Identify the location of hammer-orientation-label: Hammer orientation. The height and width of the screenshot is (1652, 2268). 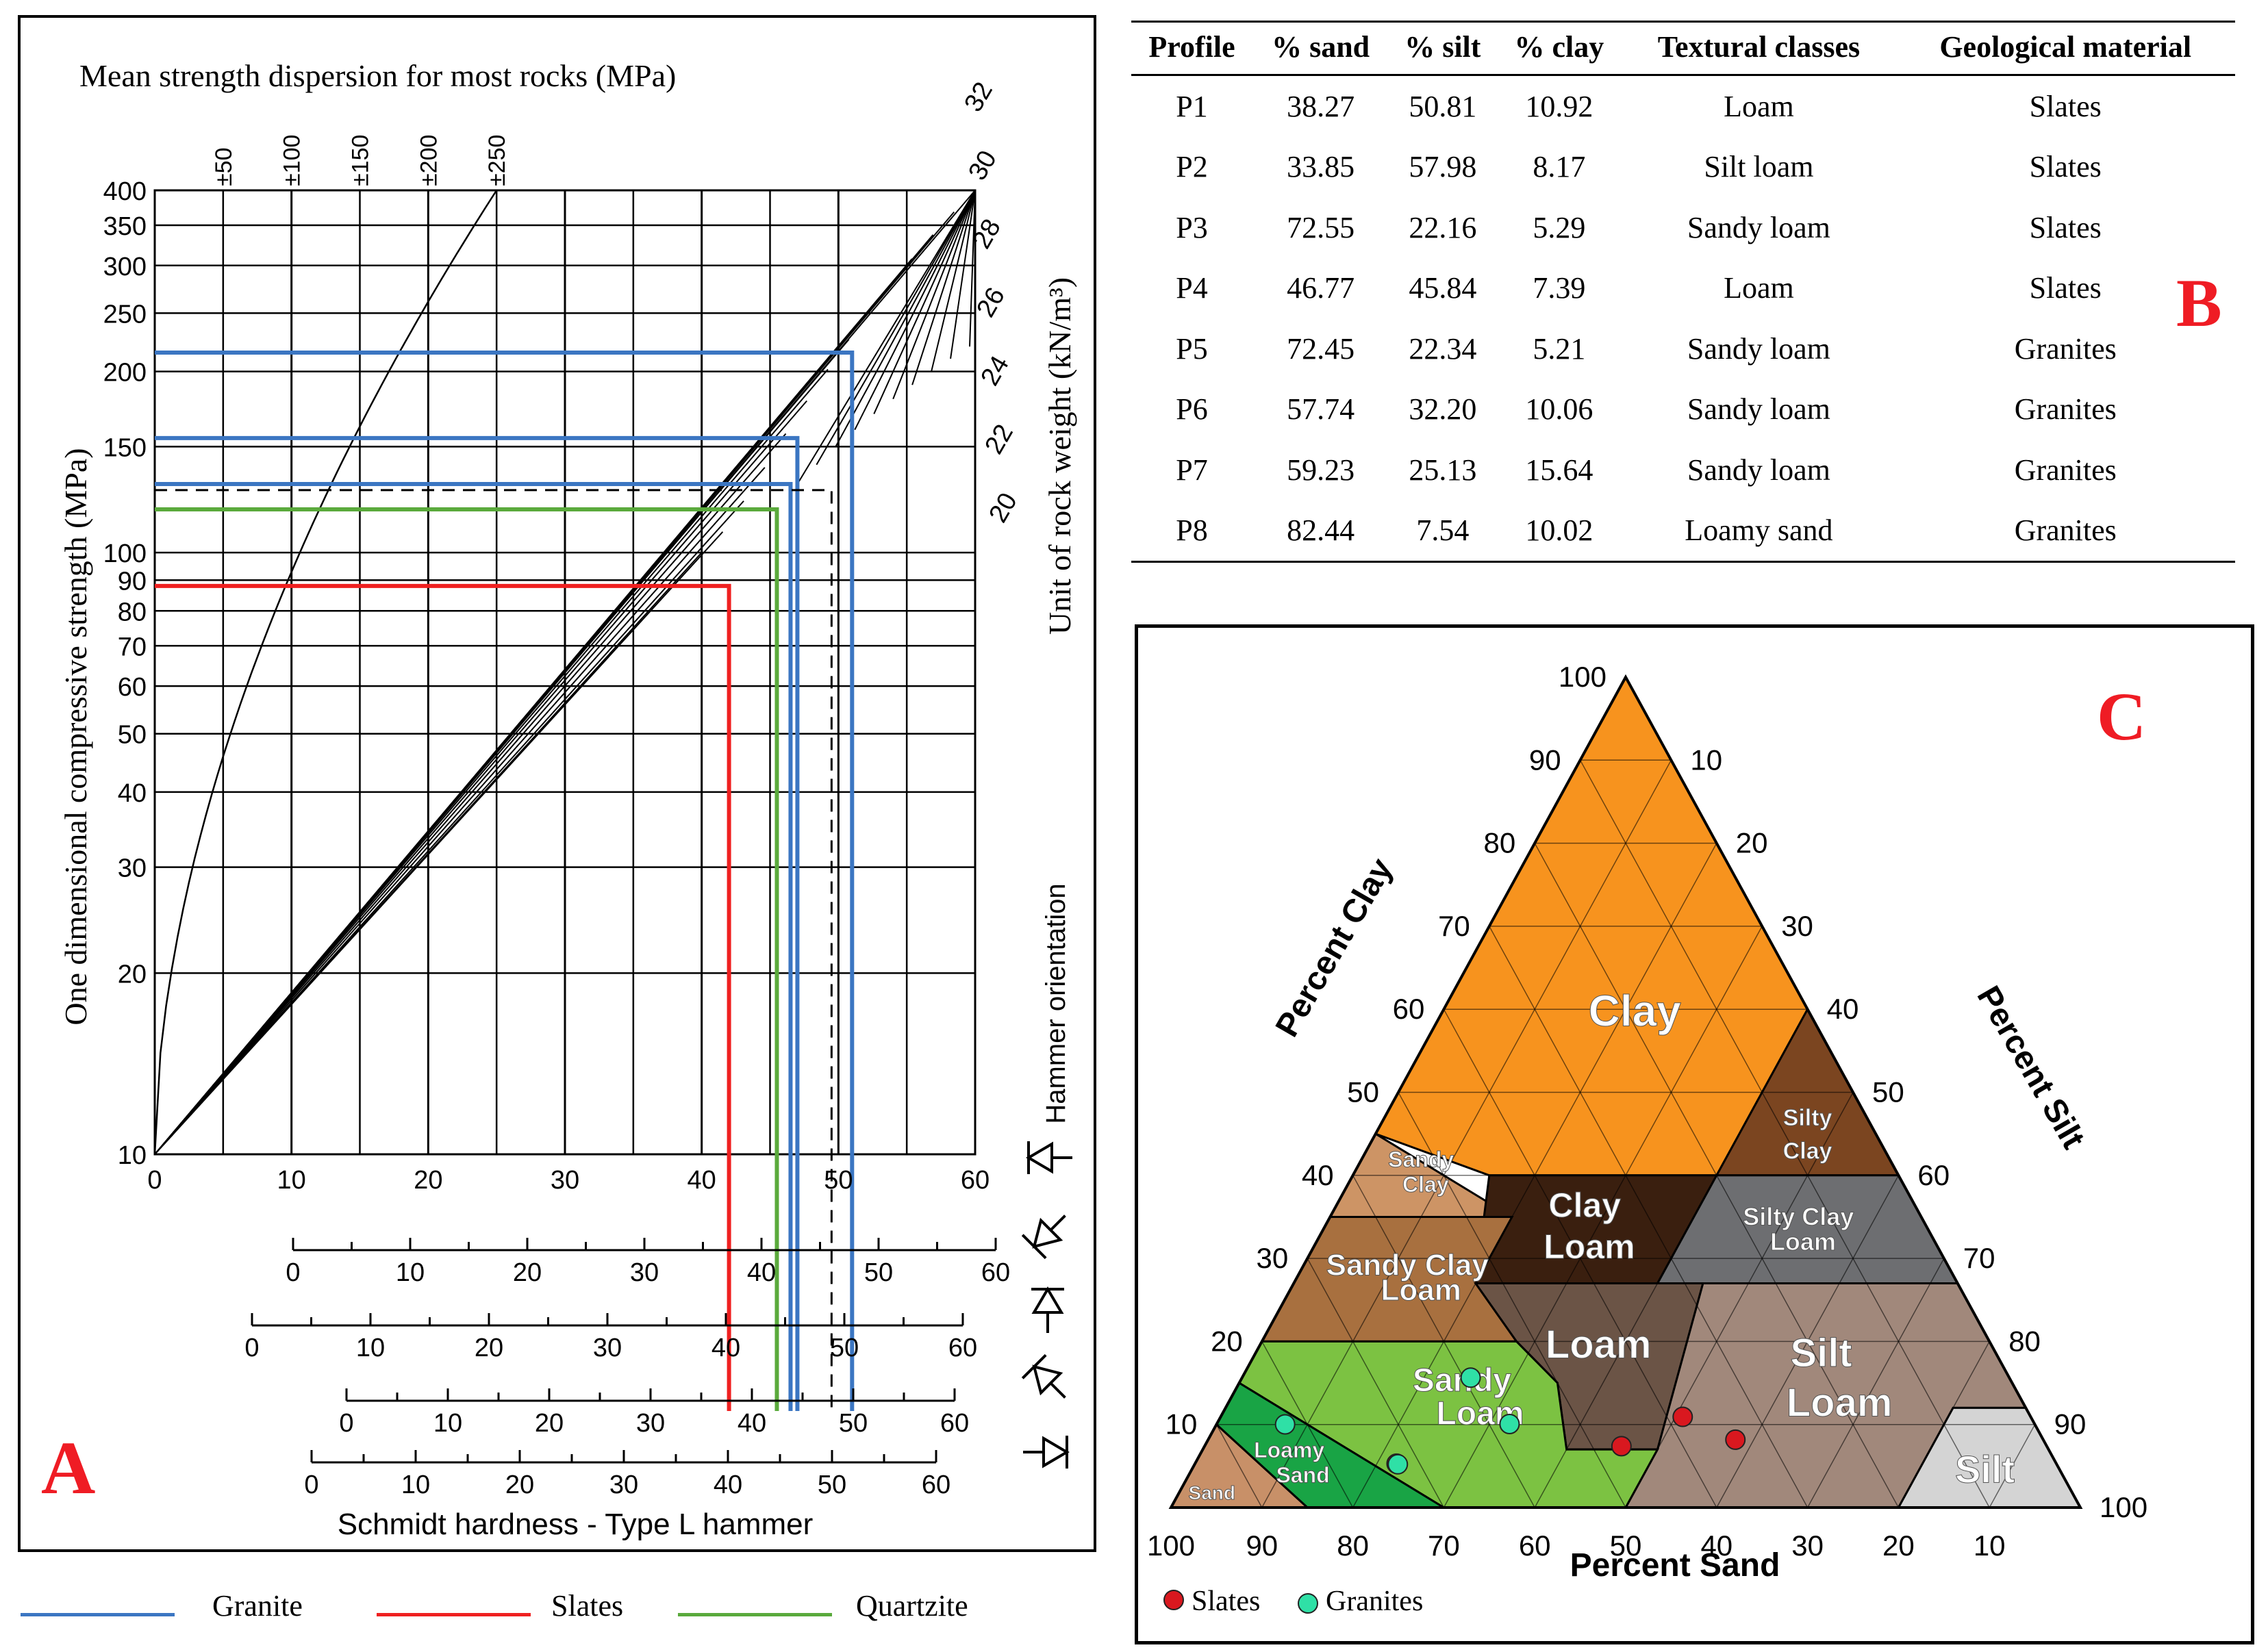
(1056, 1003).